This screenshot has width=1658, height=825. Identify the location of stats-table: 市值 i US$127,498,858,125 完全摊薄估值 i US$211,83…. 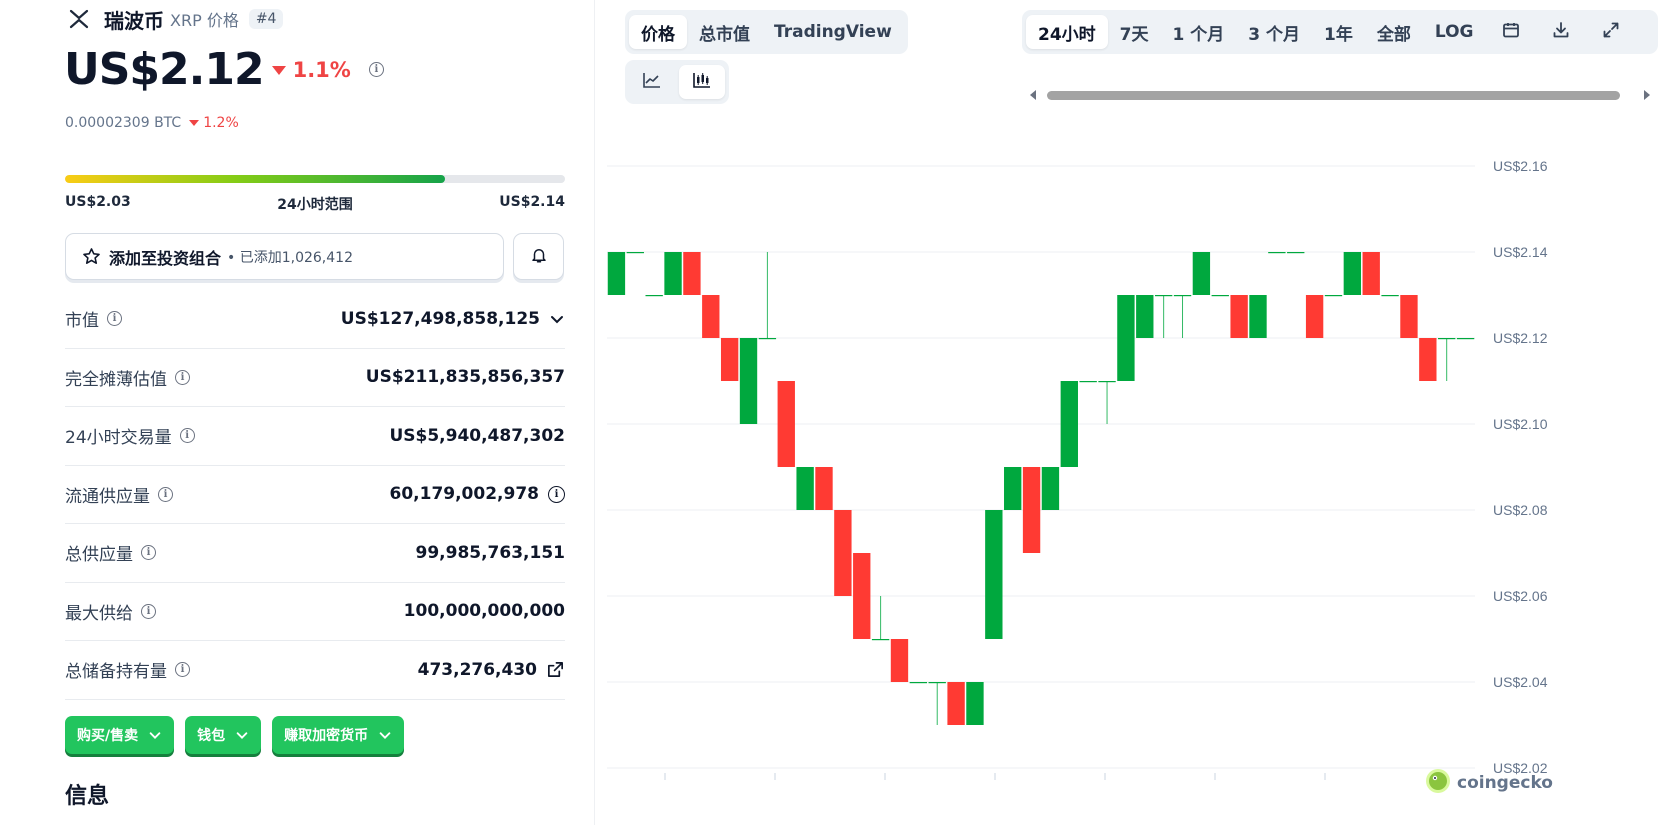
(315, 495).